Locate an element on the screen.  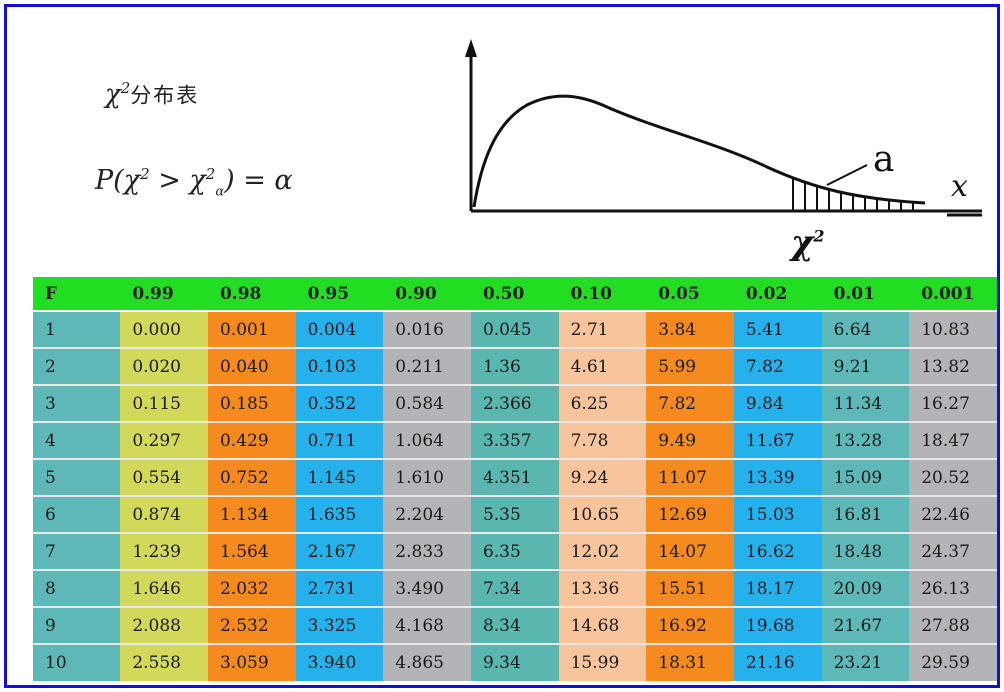
value-cell: 2.204 is located at coordinates (427, 515).